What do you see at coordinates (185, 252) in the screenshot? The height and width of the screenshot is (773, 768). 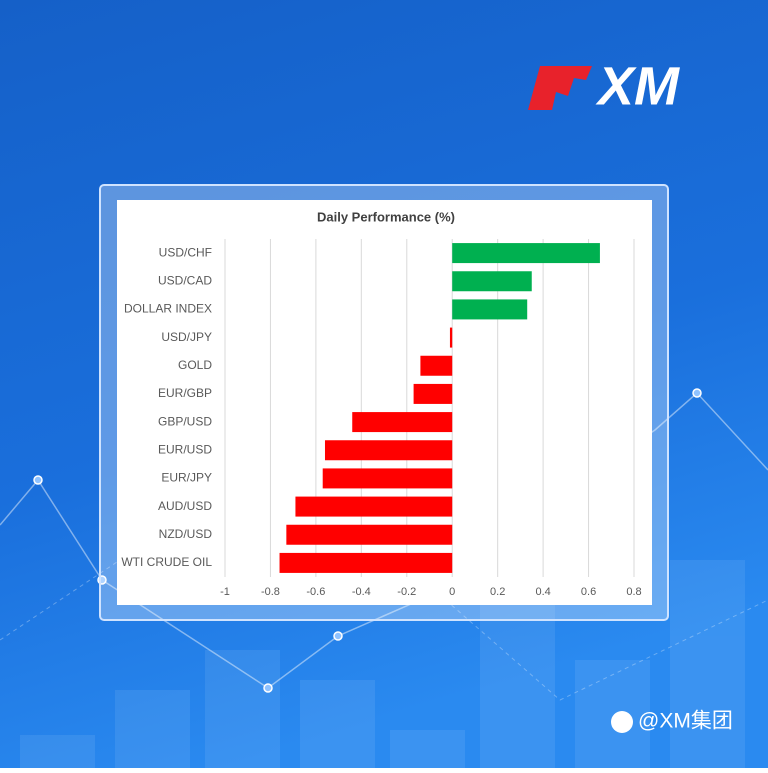 I see `y-tick-label: USD/CHF` at bounding box center [185, 252].